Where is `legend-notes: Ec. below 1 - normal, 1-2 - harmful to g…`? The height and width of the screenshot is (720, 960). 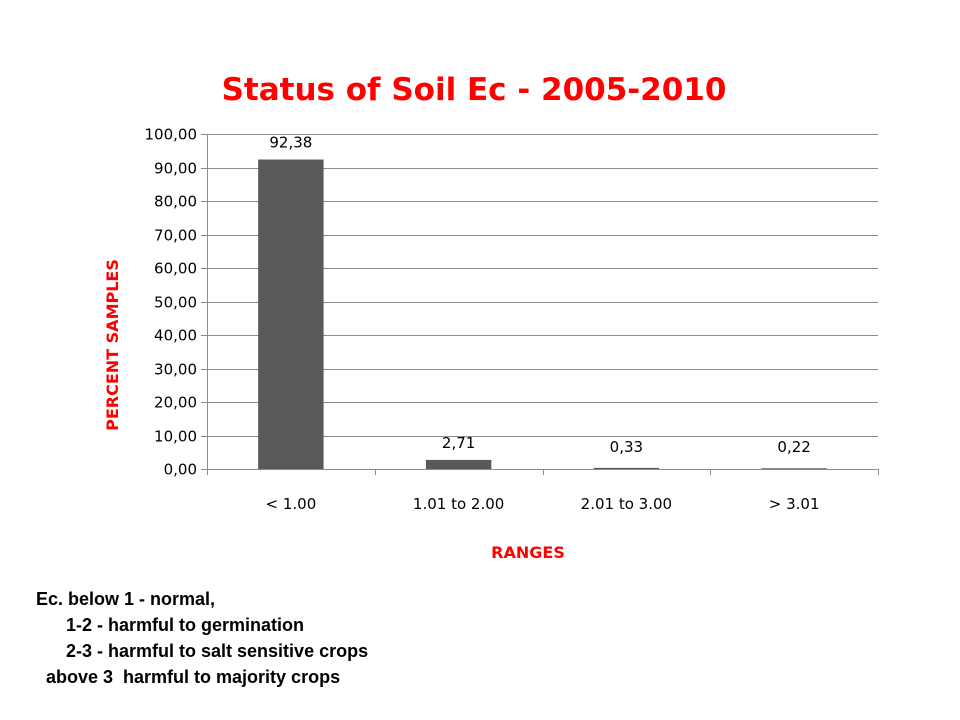 legend-notes: Ec. below 1 - normal, 1-2 - harmful to g… is located at coordinates (202, 638).